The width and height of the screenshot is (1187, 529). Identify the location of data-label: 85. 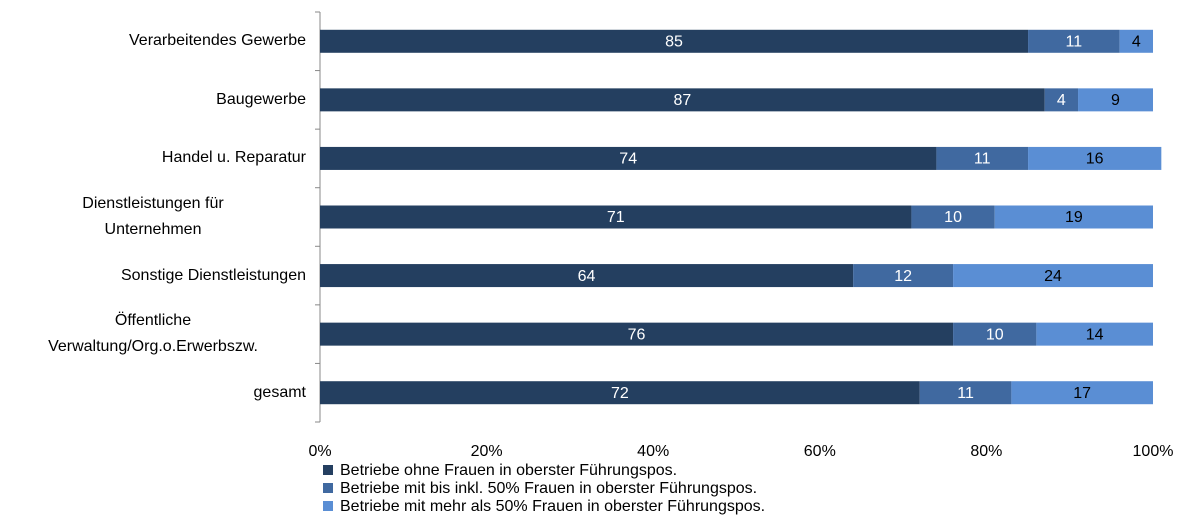
(674, 42).